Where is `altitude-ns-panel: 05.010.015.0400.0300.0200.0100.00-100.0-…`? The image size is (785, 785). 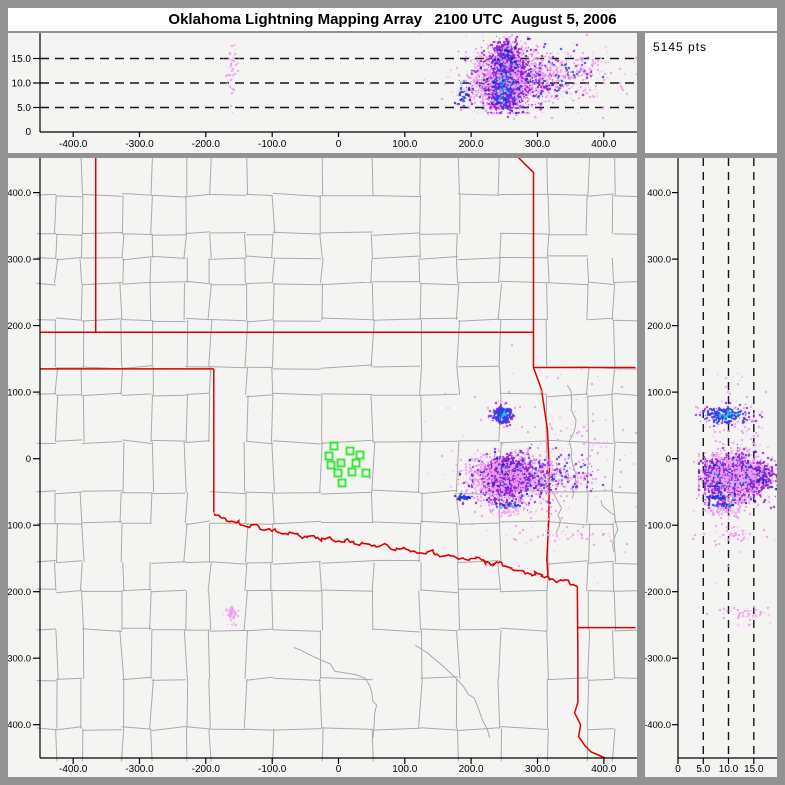 altitude-ns-panel: 05.010.015.0400.0300.0200.0100.00-100.0-… is located at coordinates (711, 467).